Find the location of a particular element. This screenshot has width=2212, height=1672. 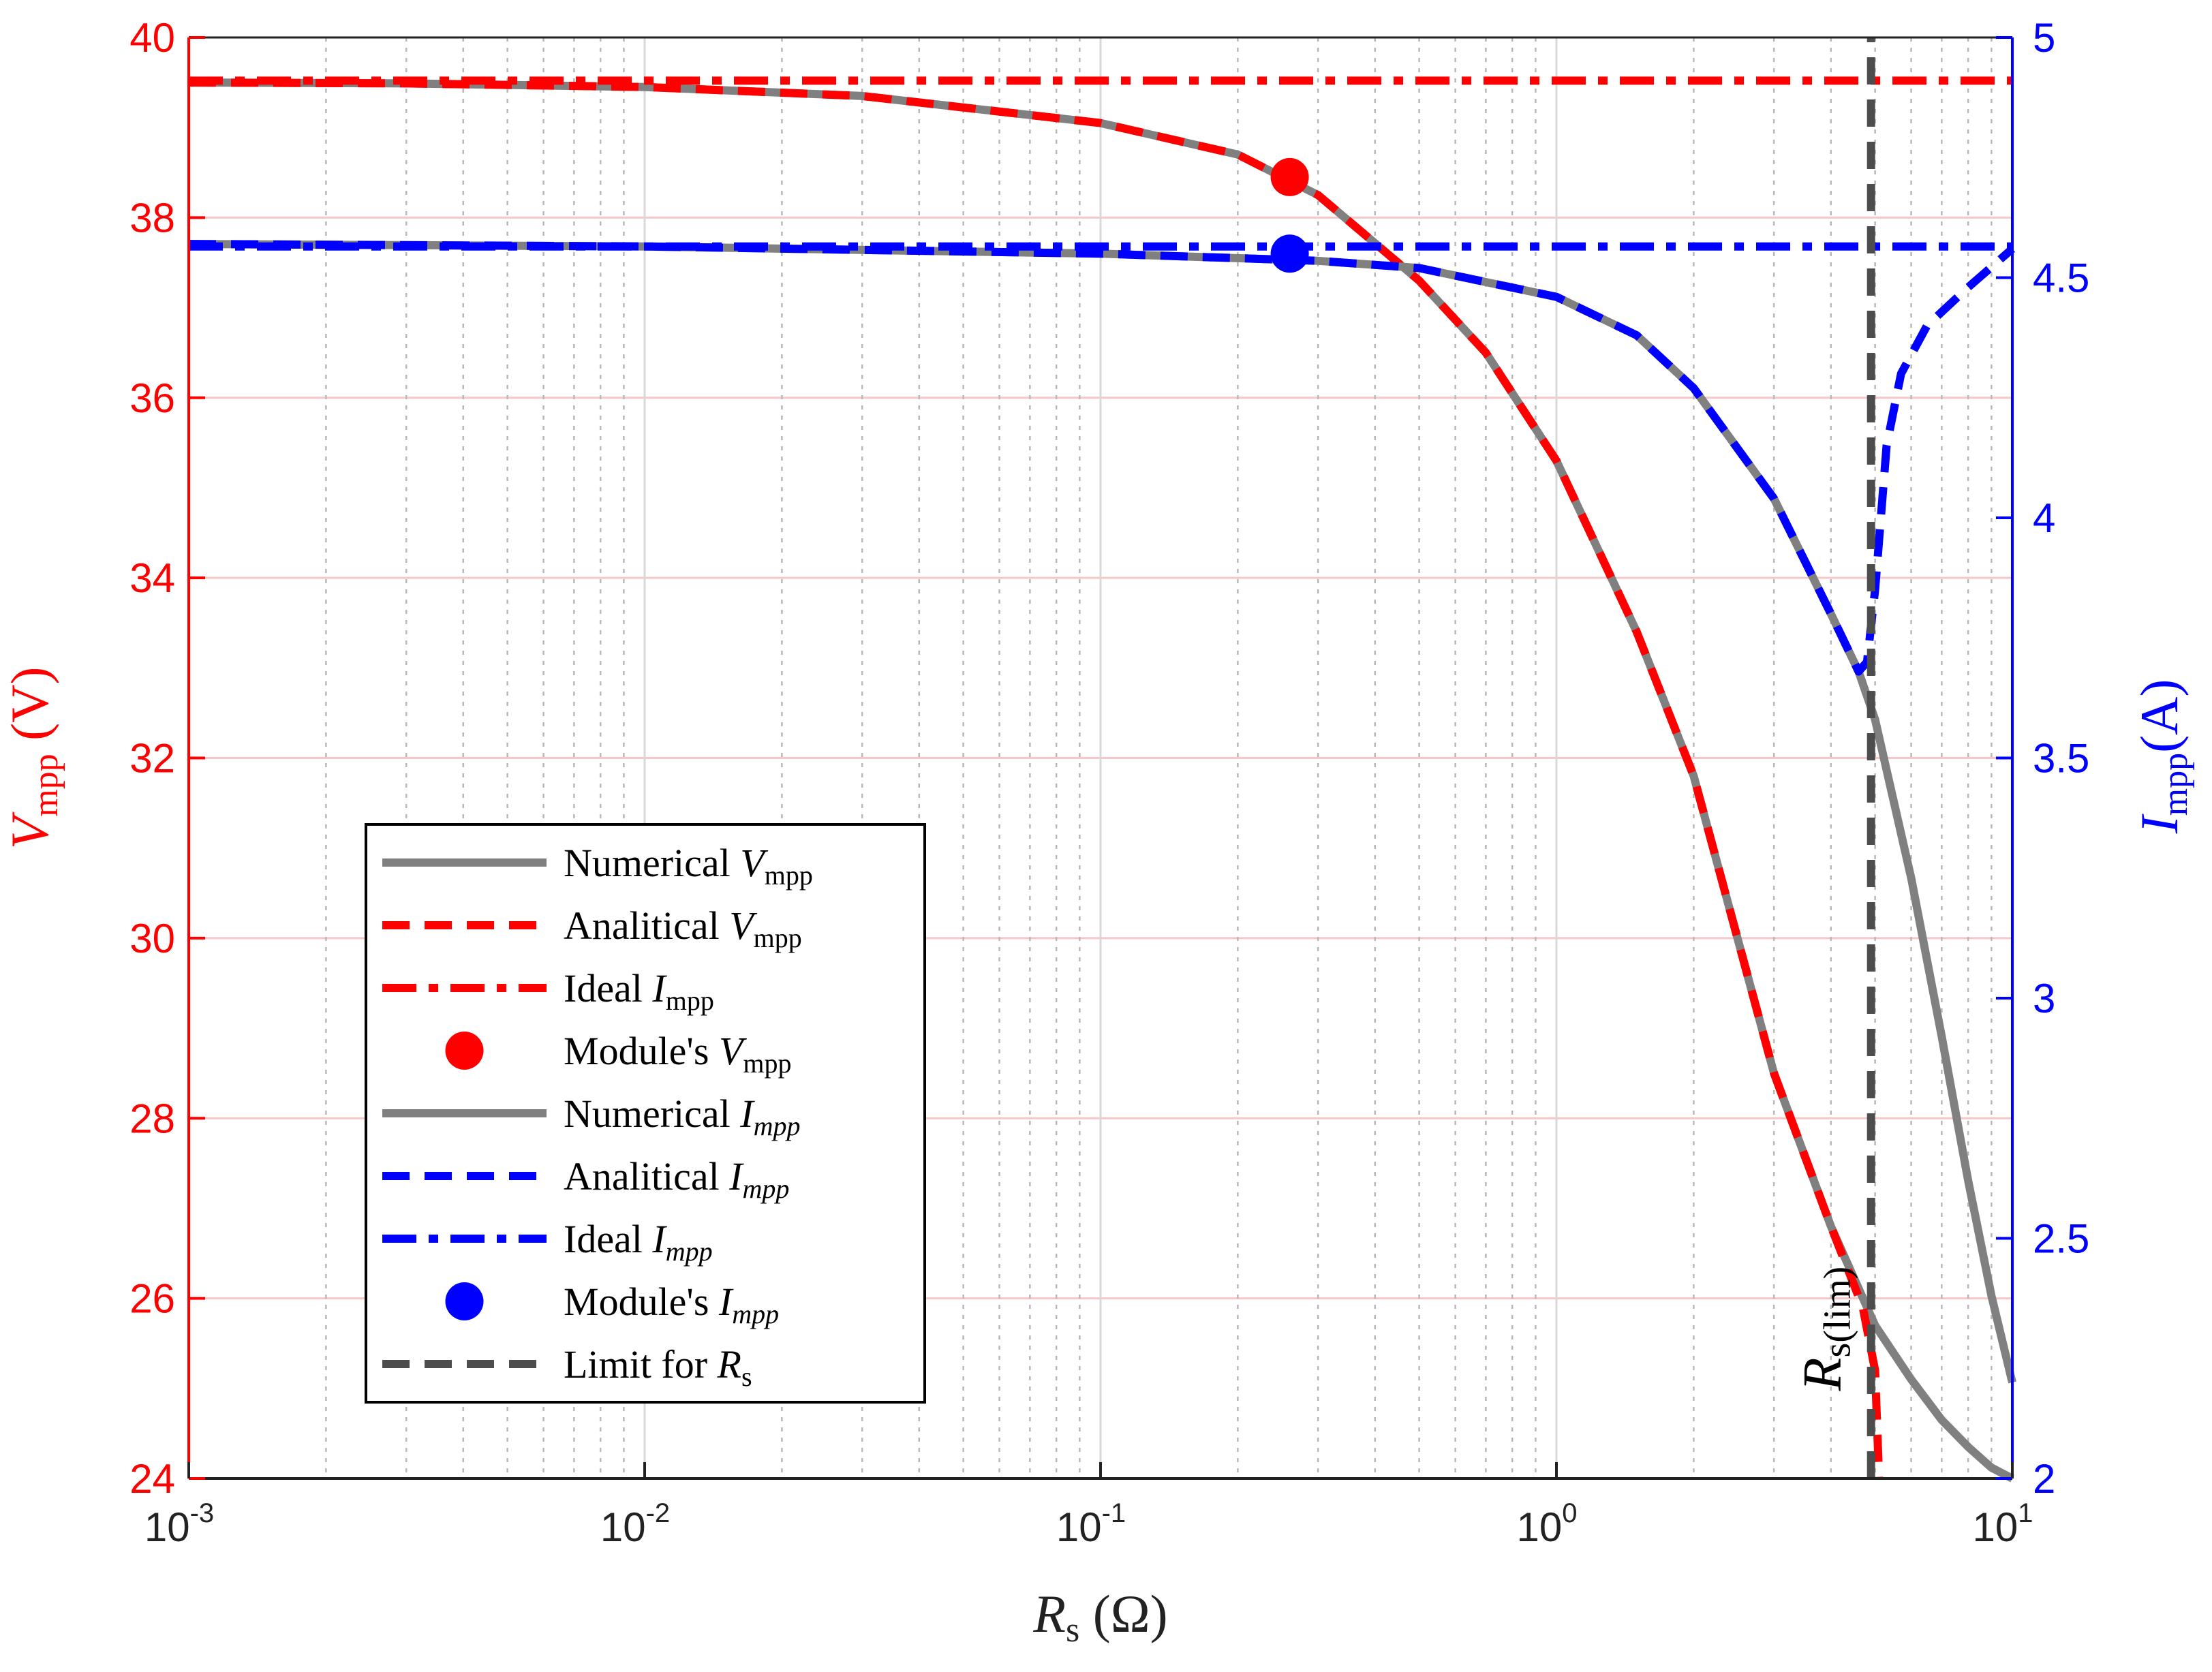

x-tick-label: 10⁻¹ is located at coordinates (1091, 1524).